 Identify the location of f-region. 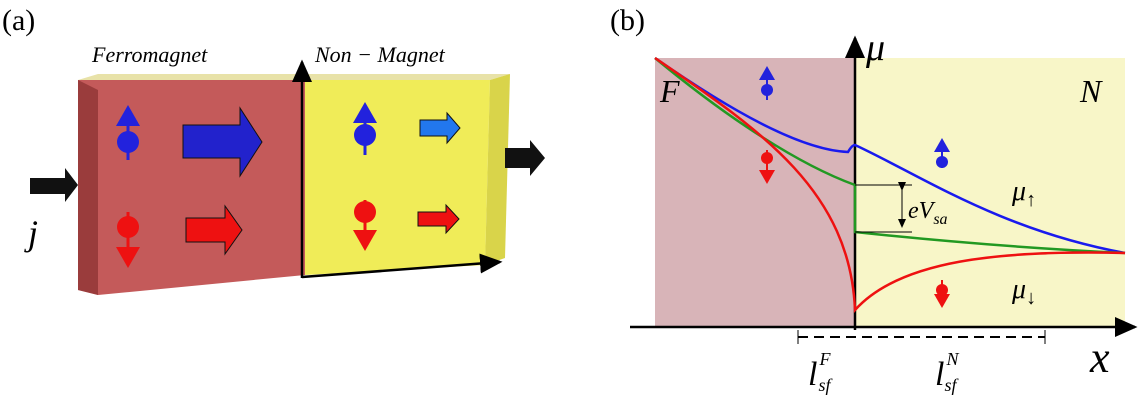
(755, 192).